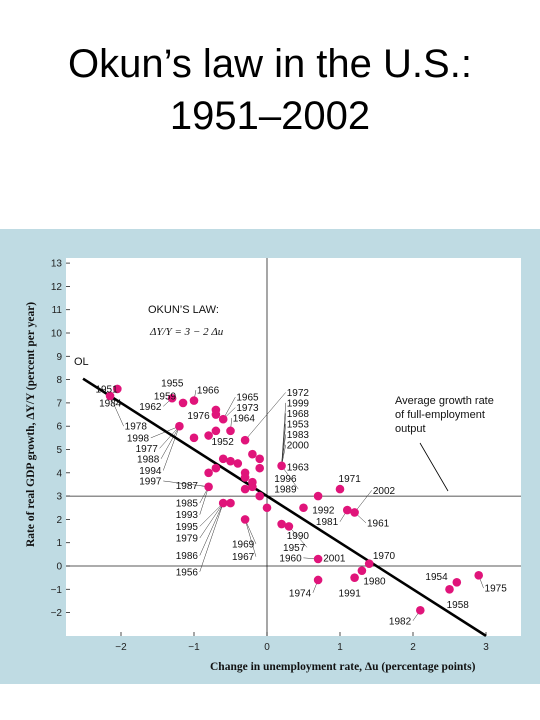  Describe the element at coordinates (434, 467) in the screenshot. I see `annotation-arrow` at that location.